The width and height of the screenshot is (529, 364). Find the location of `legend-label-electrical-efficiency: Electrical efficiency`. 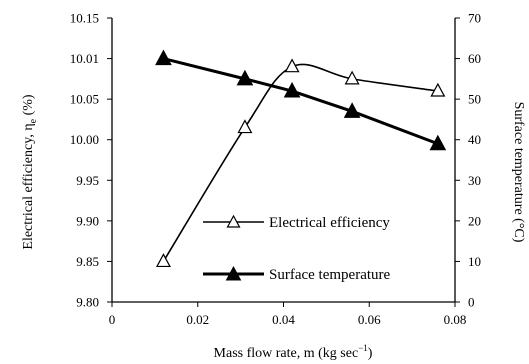

legend-label-electrical-efficiency: Electrical efficiency is located at coordinates (329, 223).